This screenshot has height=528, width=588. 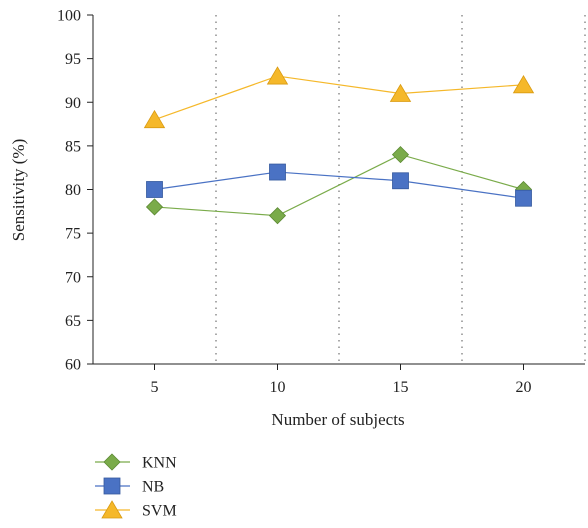 I want to click on series-line-svm, so click(x=339, y=98).